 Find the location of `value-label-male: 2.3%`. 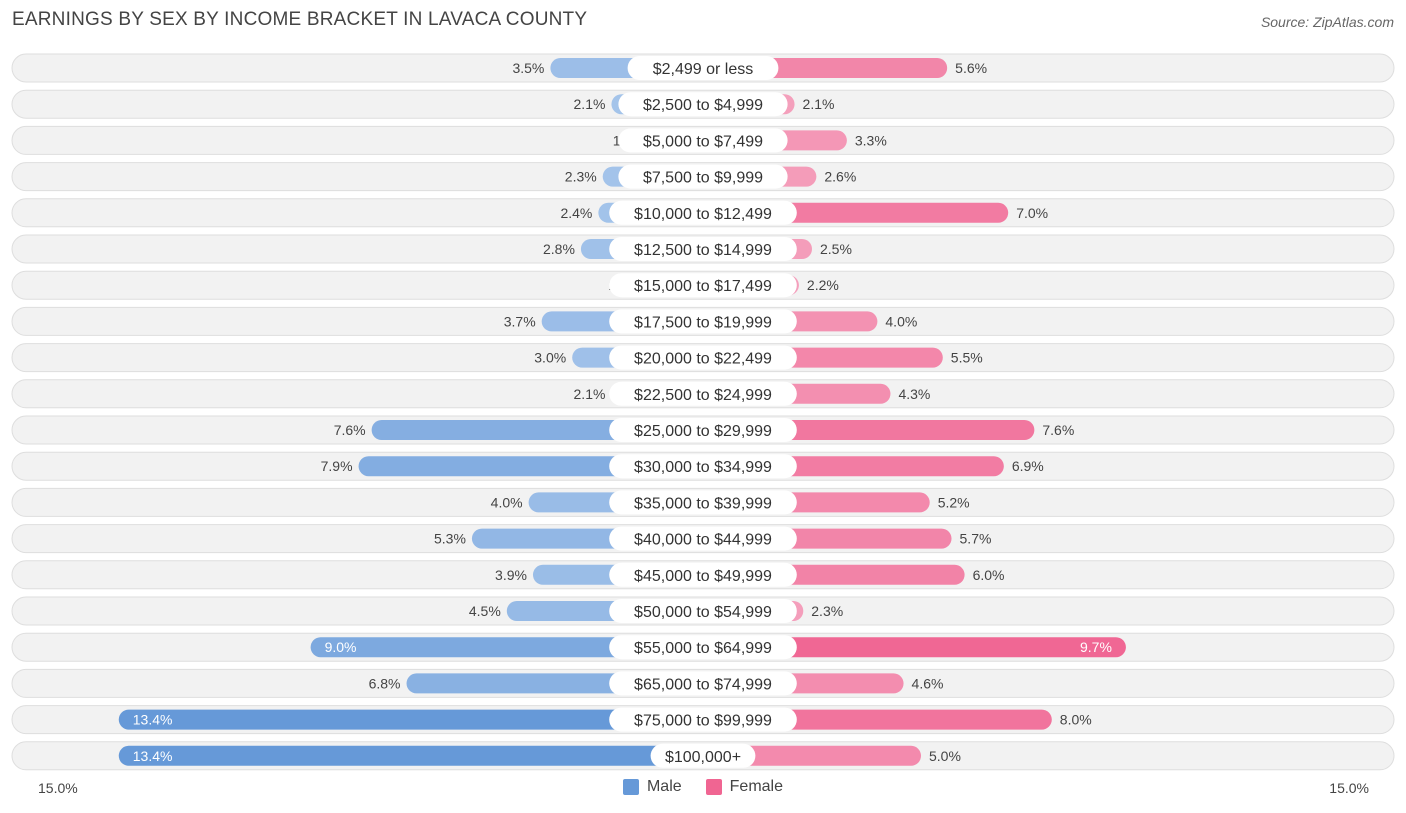

value-label-male: 2.3% is located at coordinates (581, 177).